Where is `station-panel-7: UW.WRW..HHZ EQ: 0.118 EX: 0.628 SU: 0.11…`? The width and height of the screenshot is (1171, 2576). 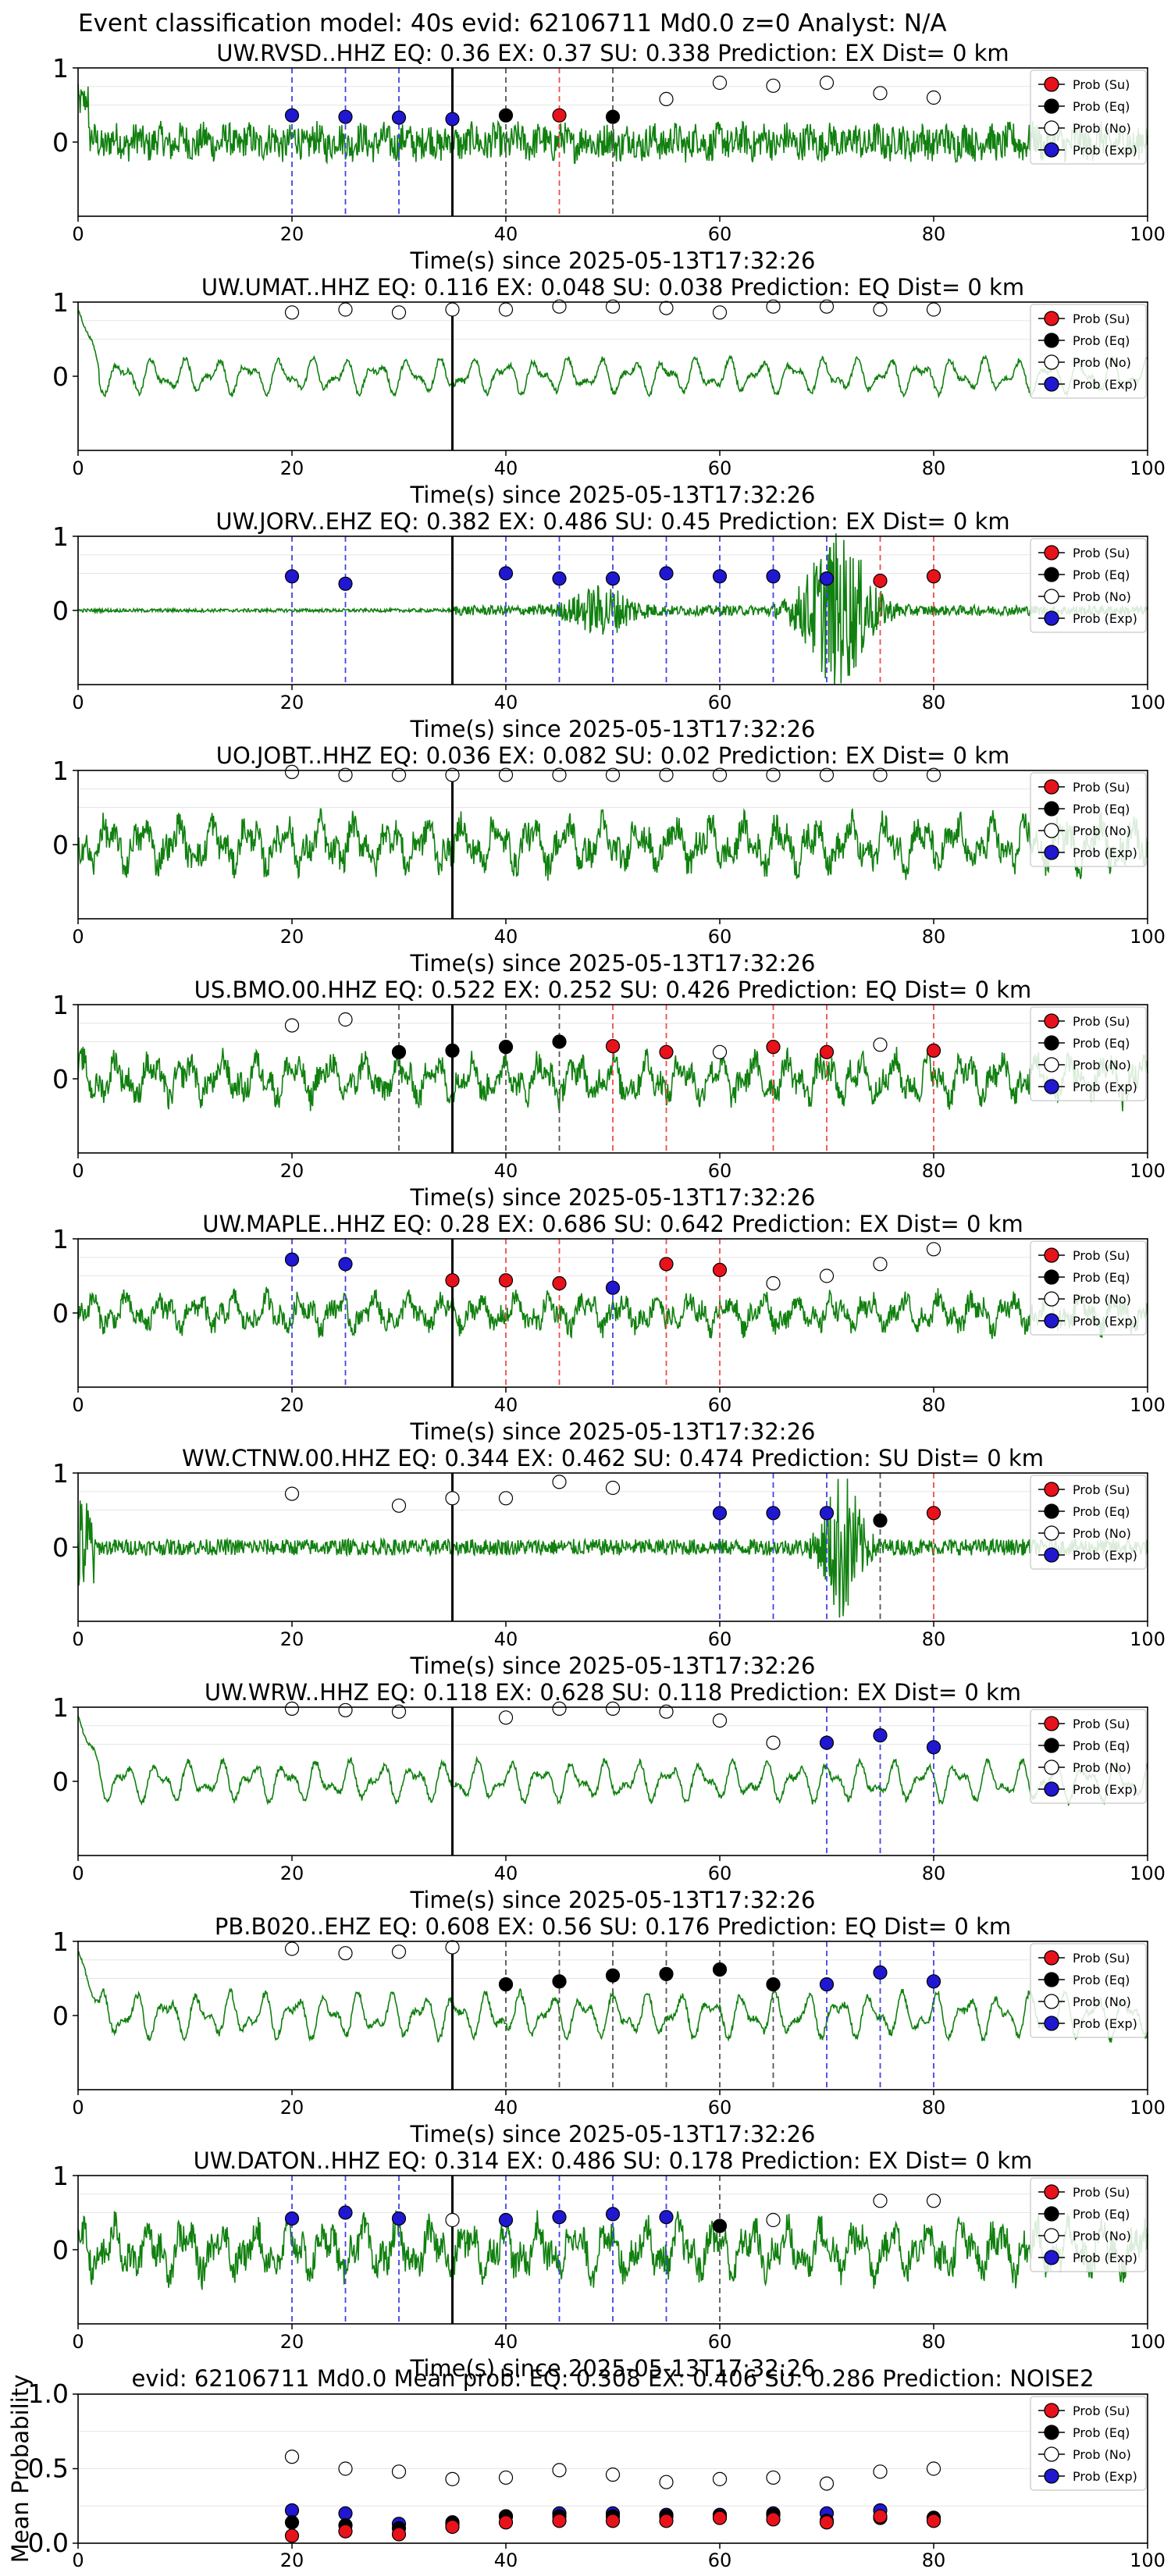
station-panel-7: UW.WRW..HHZ EQ: 0.118 EX: 0.628 SU: 0.11… is located at coordinates (609, 1796).